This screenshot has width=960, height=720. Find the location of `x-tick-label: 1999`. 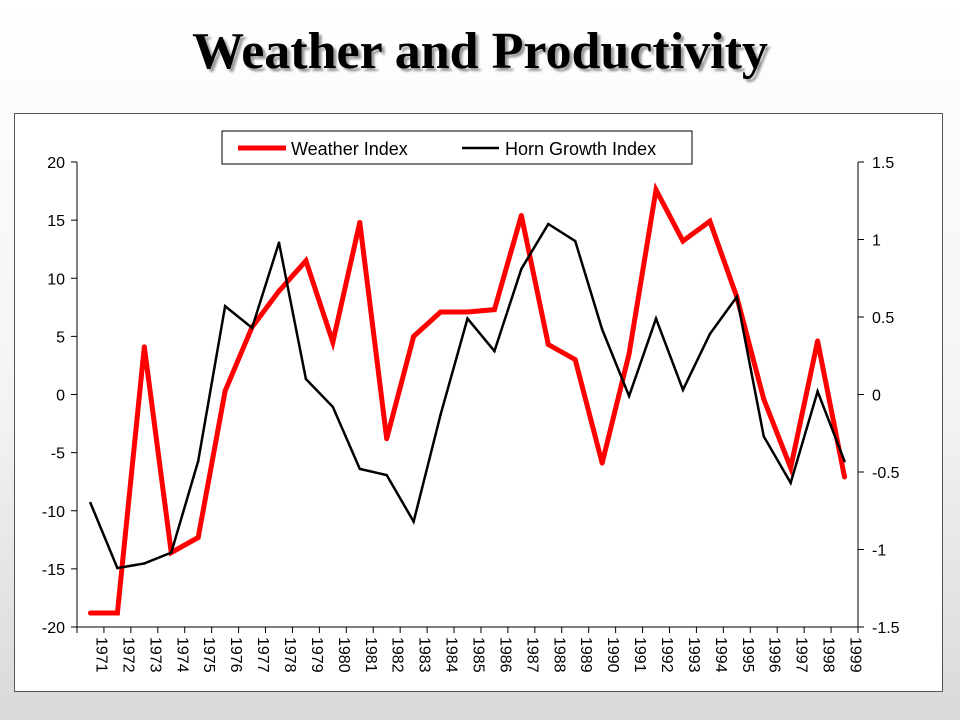

x-tick-label: 1999 is located at coordinates (855, 655).